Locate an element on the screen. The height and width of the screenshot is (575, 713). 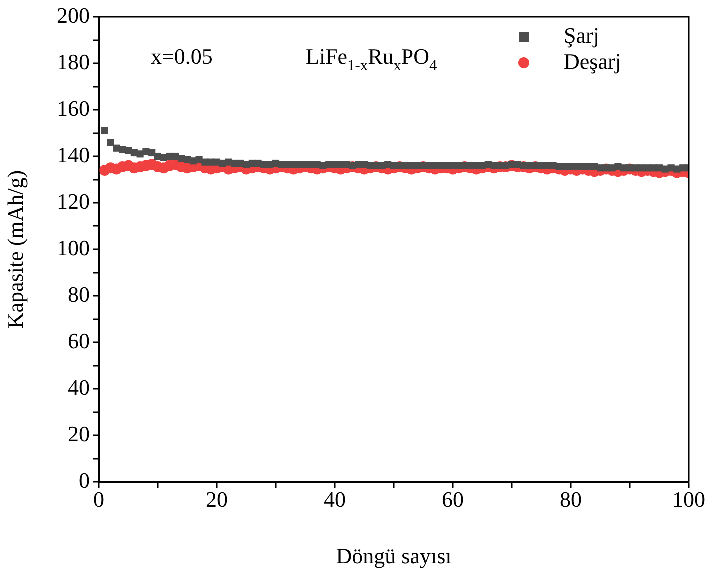
y-tick-label: 160 is located at coordinates (73, 108).